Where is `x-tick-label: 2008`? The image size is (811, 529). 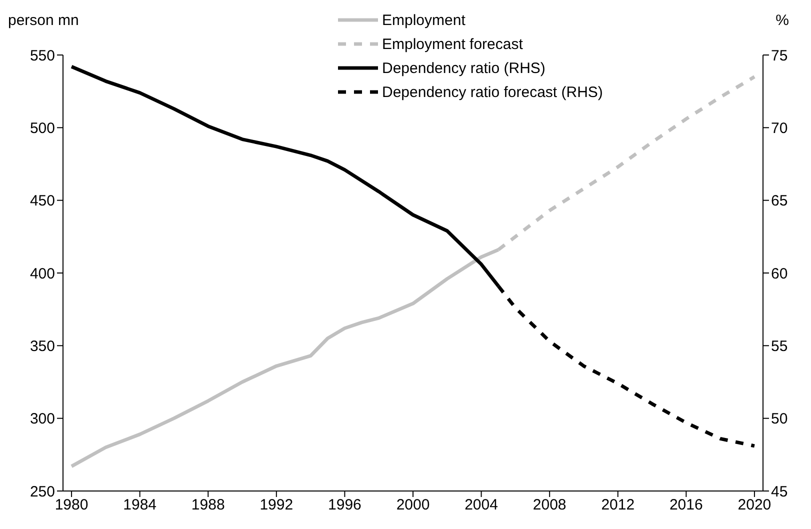
x-tick-label: 2008 is located at coordinates (549, 505).